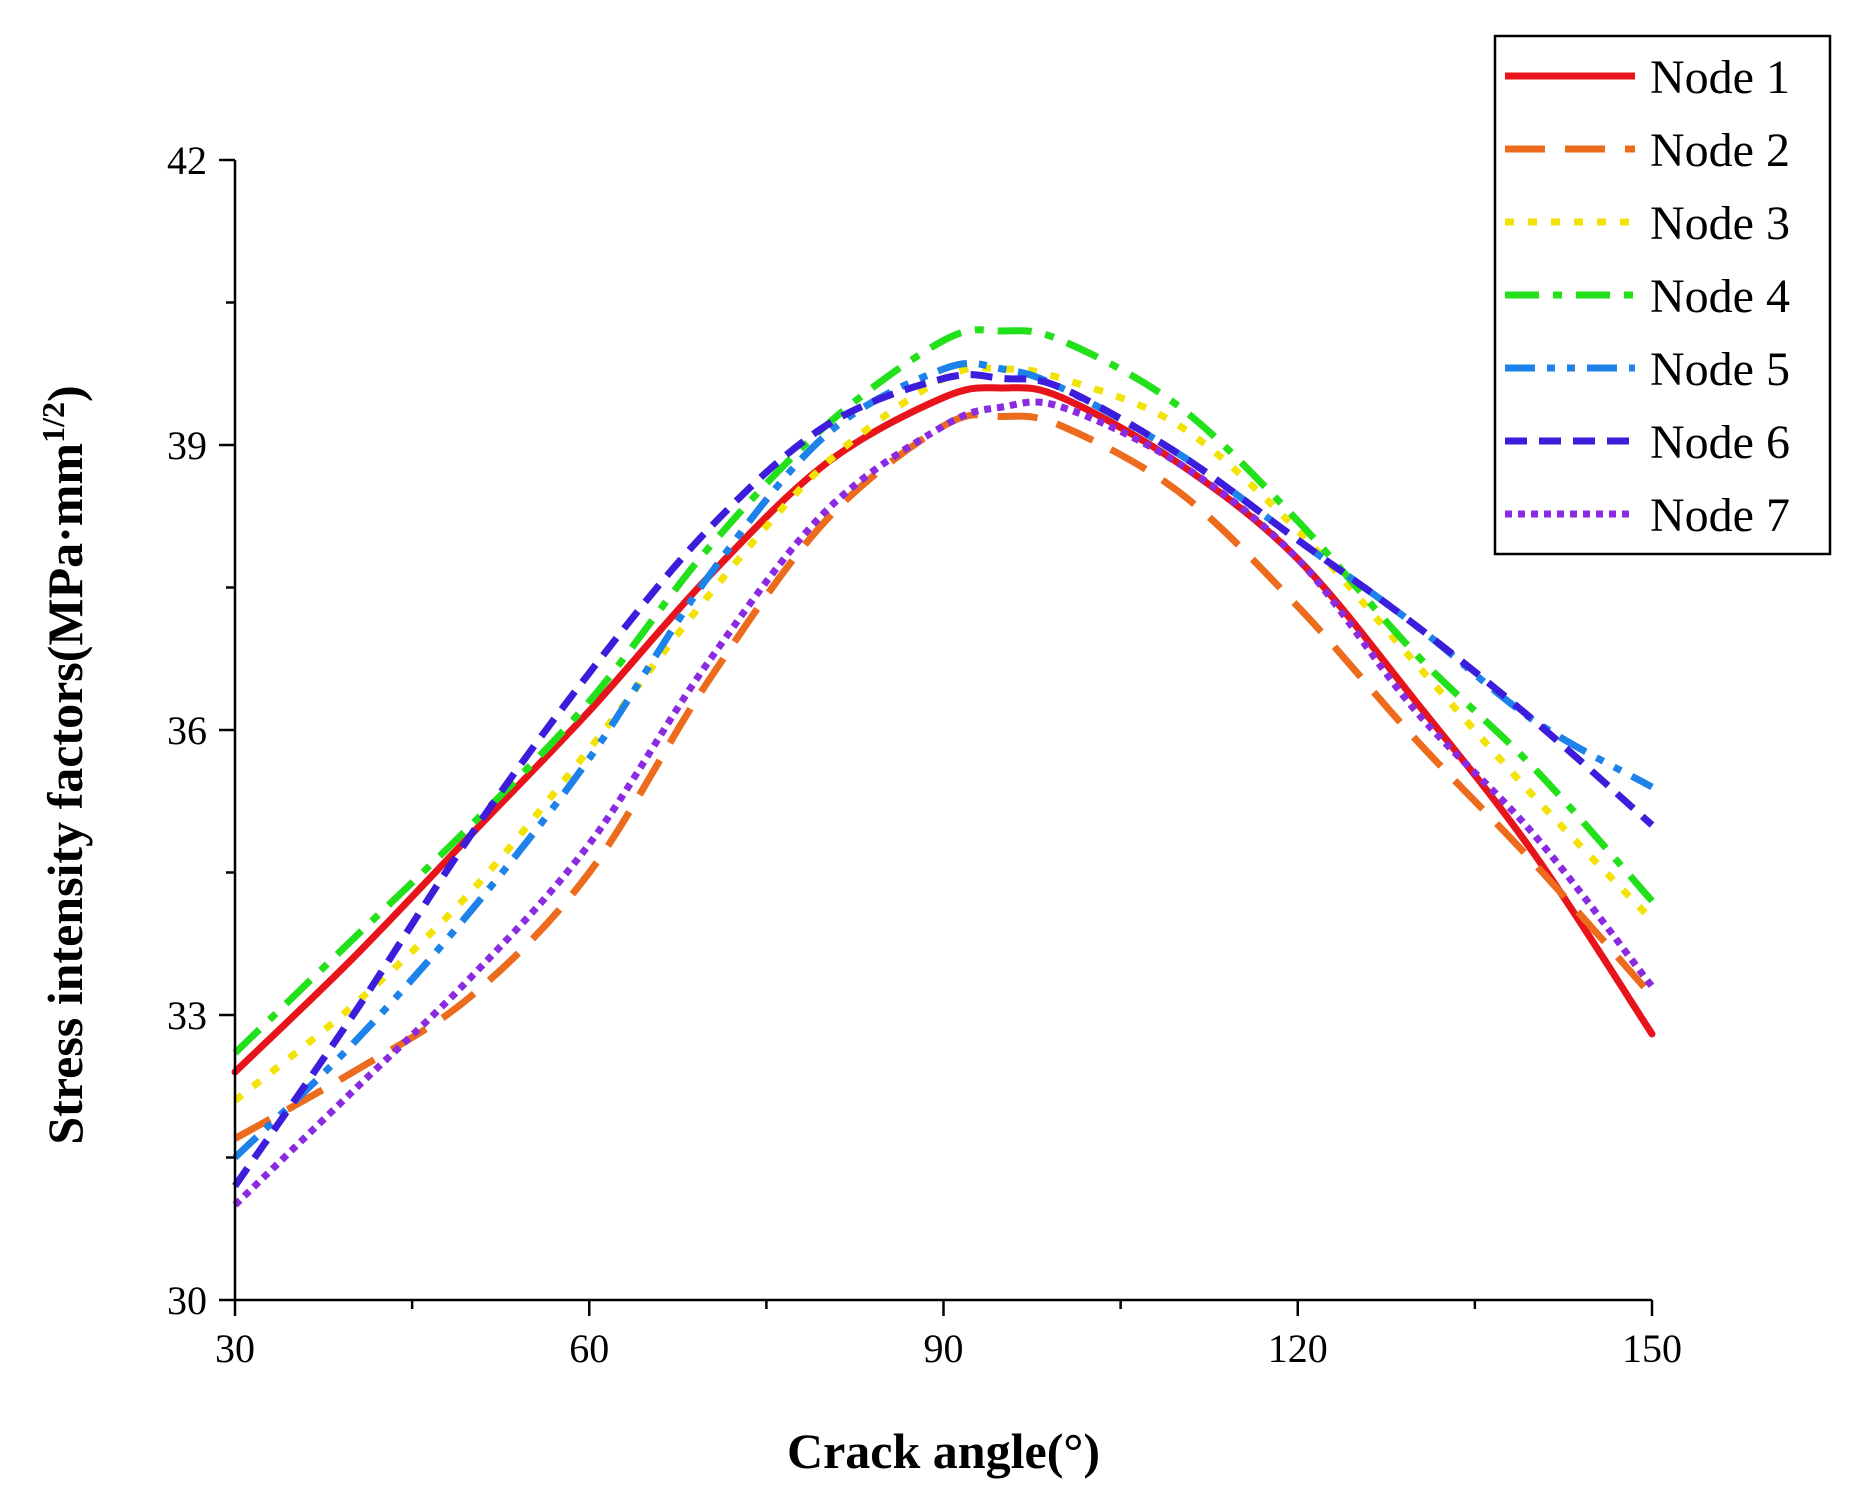 This screenshot has width=1865, height=1492. What do you see at coordinates (65, 393) in the screenshot?
I see `y-axis-title-close: )` at bounding box center [65, 393].